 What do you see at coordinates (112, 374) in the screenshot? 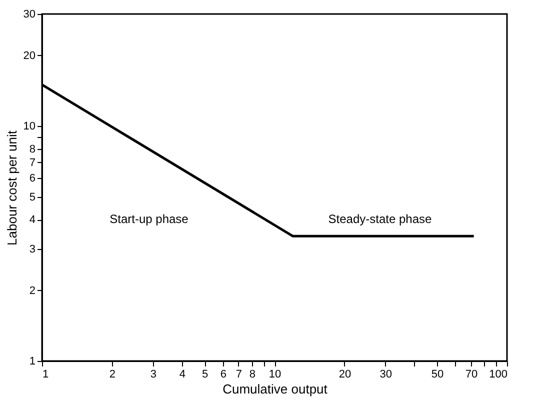
I see `x-tick-label: 2` at bounding box center [112, 374].